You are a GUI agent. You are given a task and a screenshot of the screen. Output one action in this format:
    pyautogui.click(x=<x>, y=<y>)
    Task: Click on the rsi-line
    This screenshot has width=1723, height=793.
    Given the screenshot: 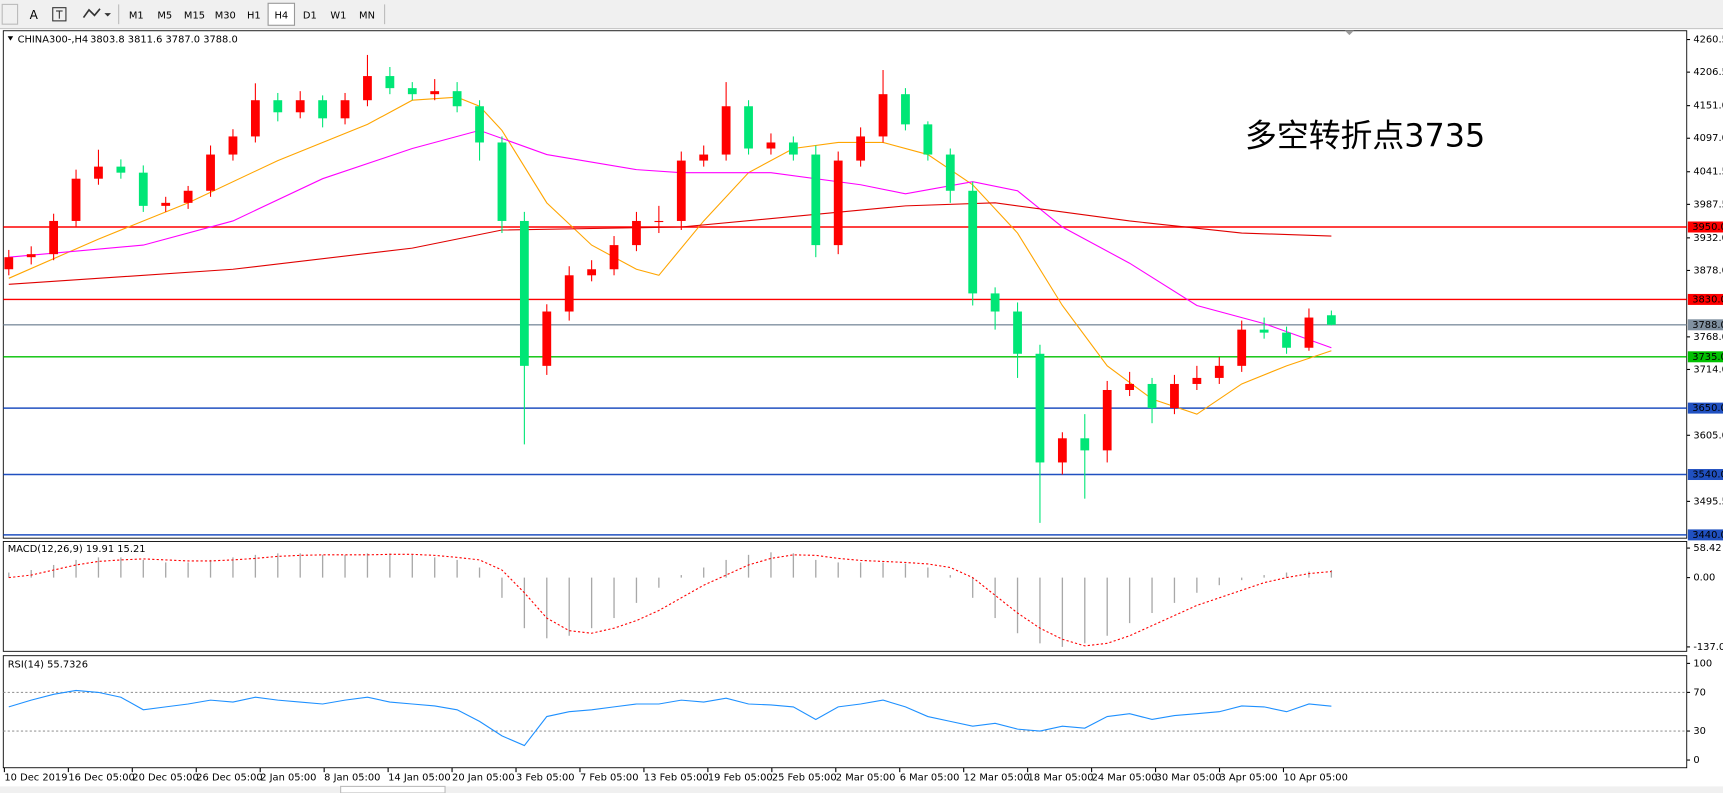 What is the action you would take?
    pyautogui.click(x=670, y=718)
    